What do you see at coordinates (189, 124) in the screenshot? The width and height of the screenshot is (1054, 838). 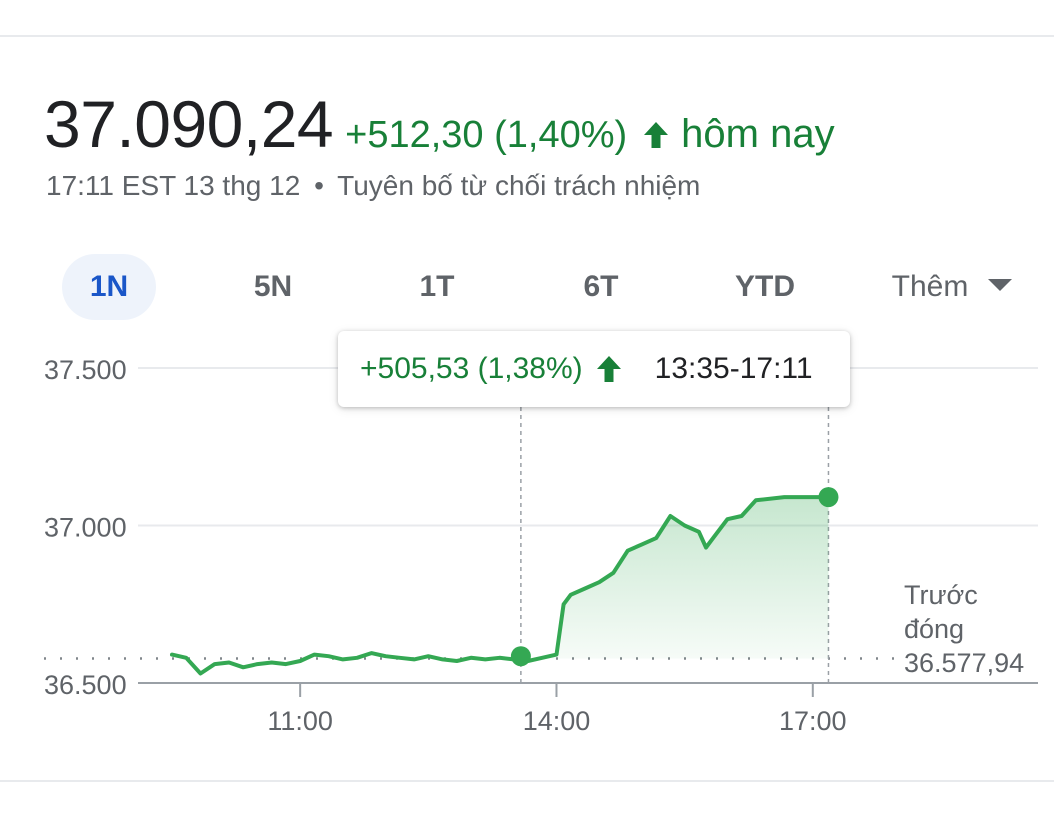 I see `current-price: 37.090,24` at bounding box center [189, 124].